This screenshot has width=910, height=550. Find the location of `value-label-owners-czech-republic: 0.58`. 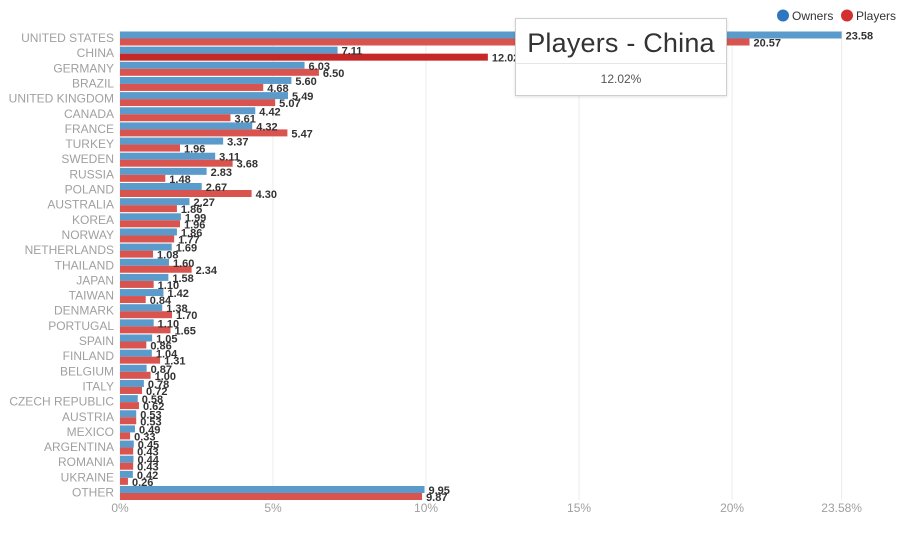

value-label-owners-czech-republic: 0.58 is located at coordinates (152, 400).